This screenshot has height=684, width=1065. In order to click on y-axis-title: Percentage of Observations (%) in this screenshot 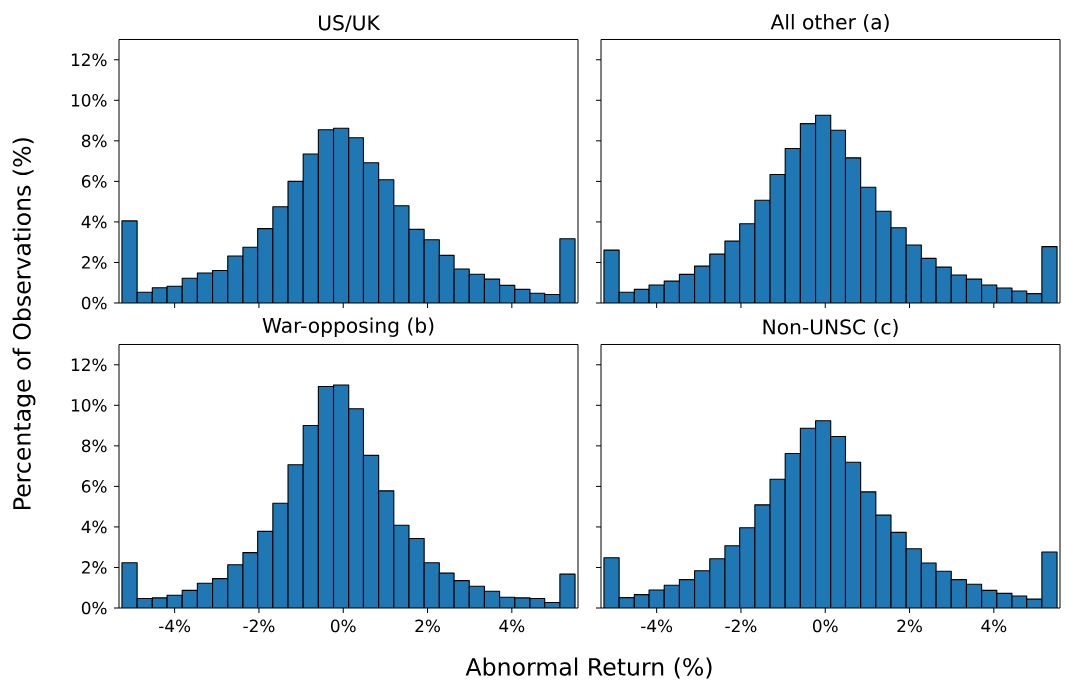, I will do `click(24, 323)`.